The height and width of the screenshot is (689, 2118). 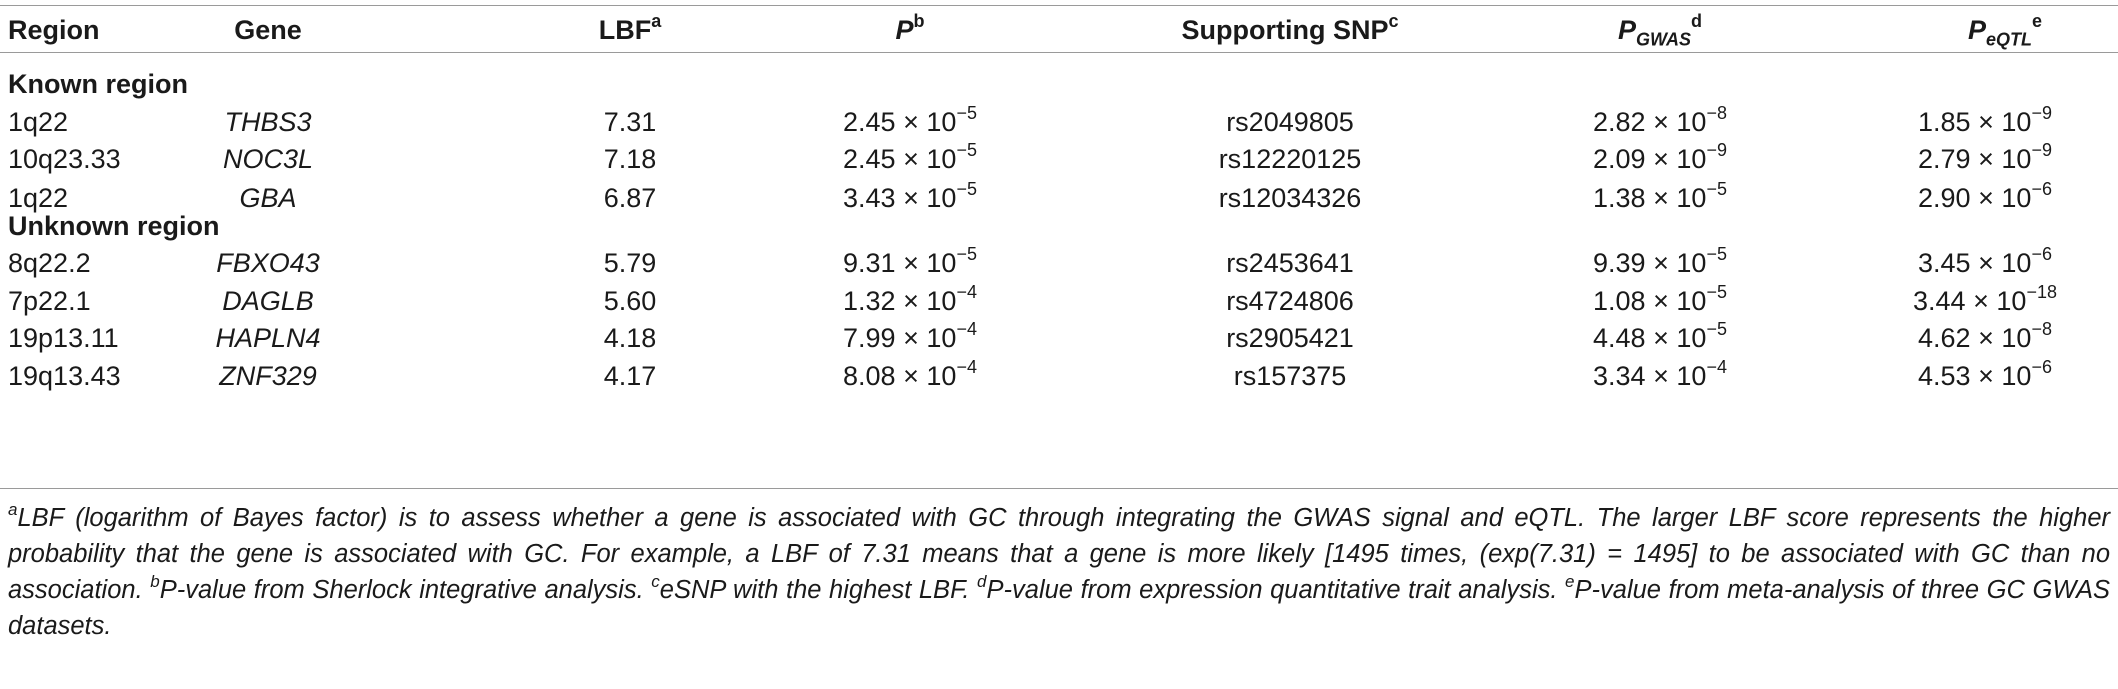 I want to click on pgwas-cell-mantissa: 3.34, so click(x=1619, y=376).